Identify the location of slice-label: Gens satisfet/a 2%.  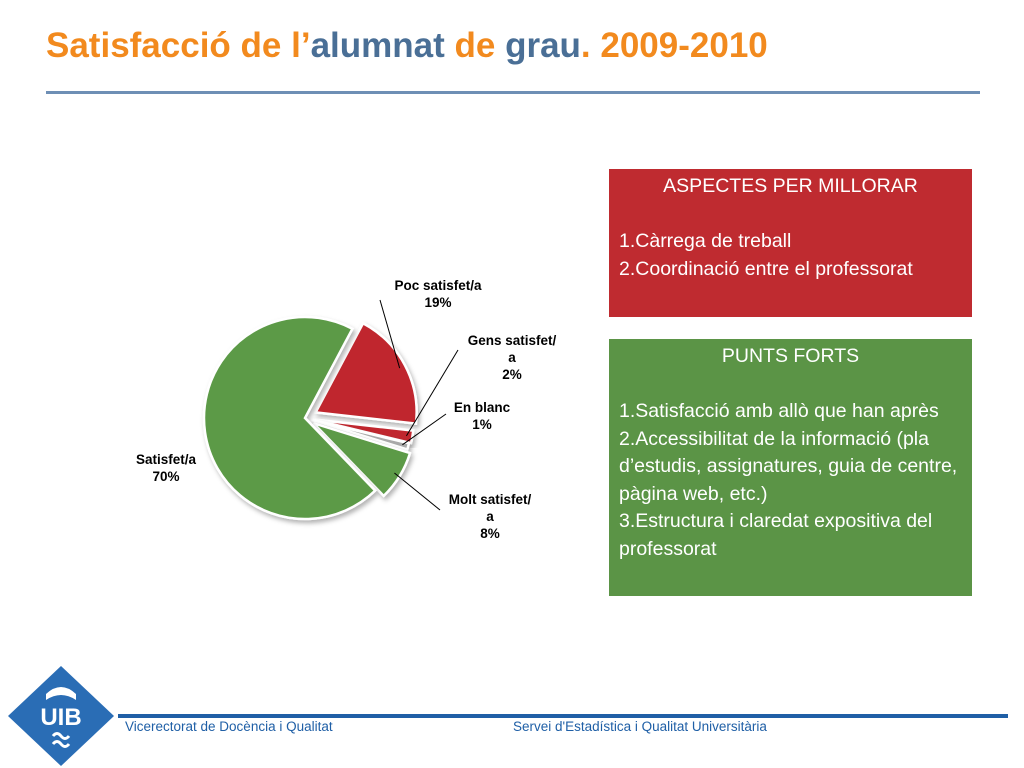
(512, 357).